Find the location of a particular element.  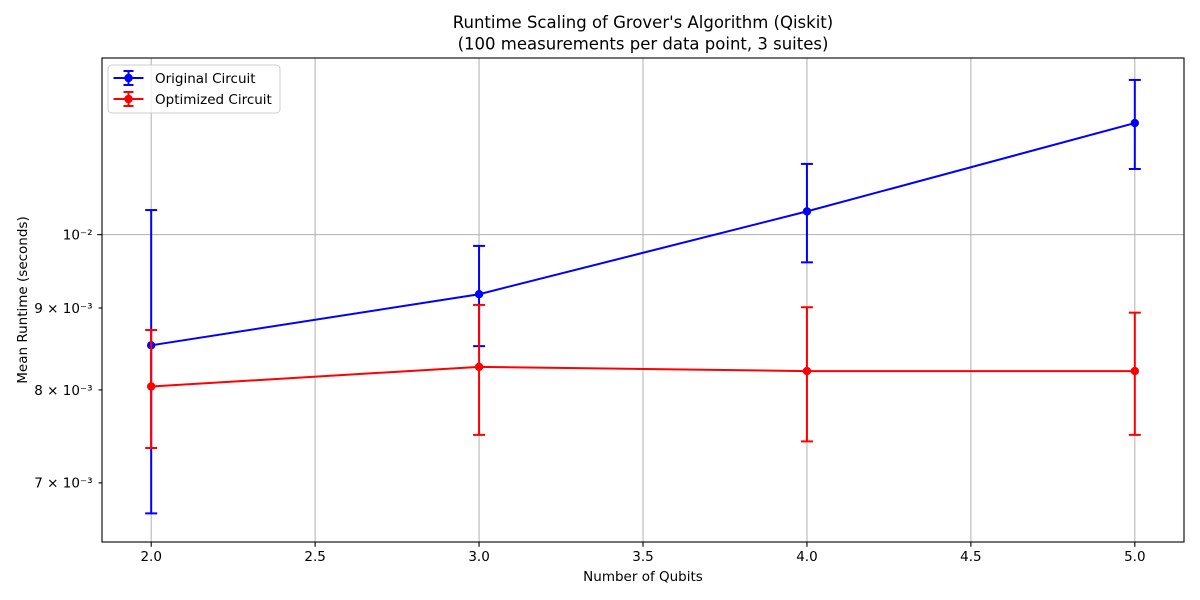

x-tick-label: 3.5 is located at coordinates (642, 557).